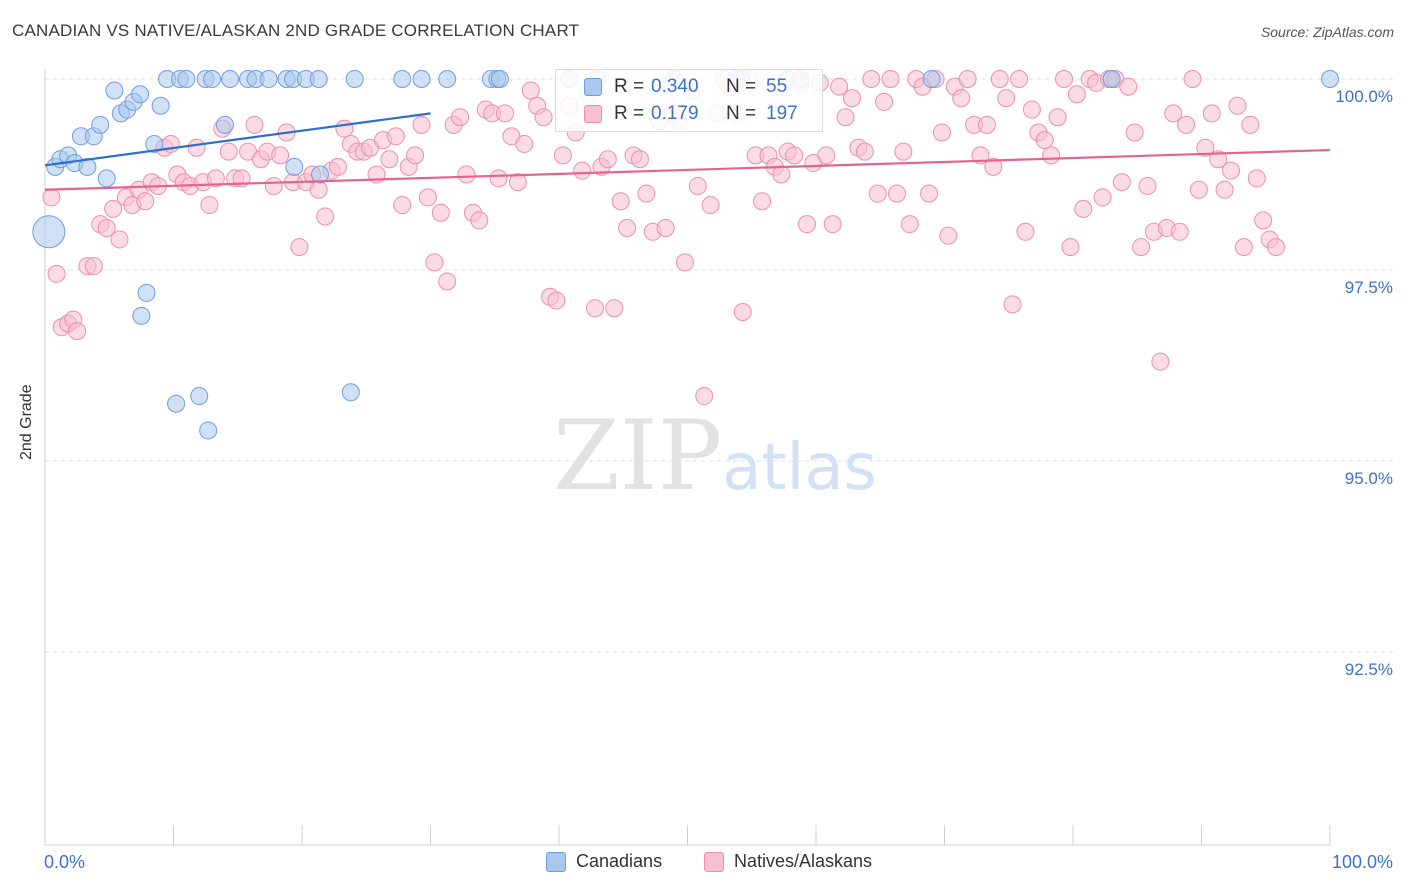 The width and height of the screenshot is (1406, 892). What do you see at coordinates (1368, 287) in the screenshot?
I see `y-tick-97-5: 97.5%` at bounding box center [1368, 287].